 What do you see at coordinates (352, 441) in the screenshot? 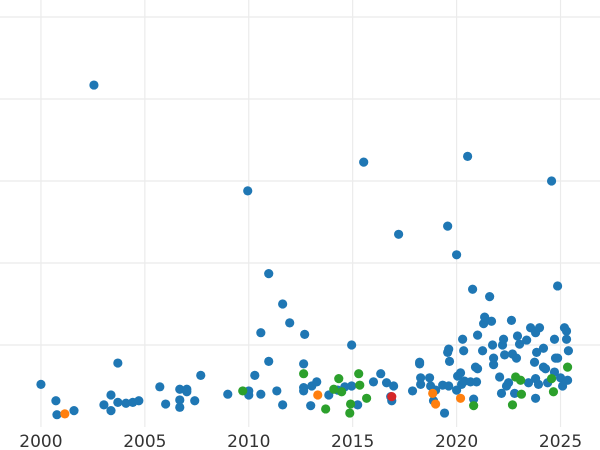
I see `x-tick-label: 2015` at bounding box center [352, 441].